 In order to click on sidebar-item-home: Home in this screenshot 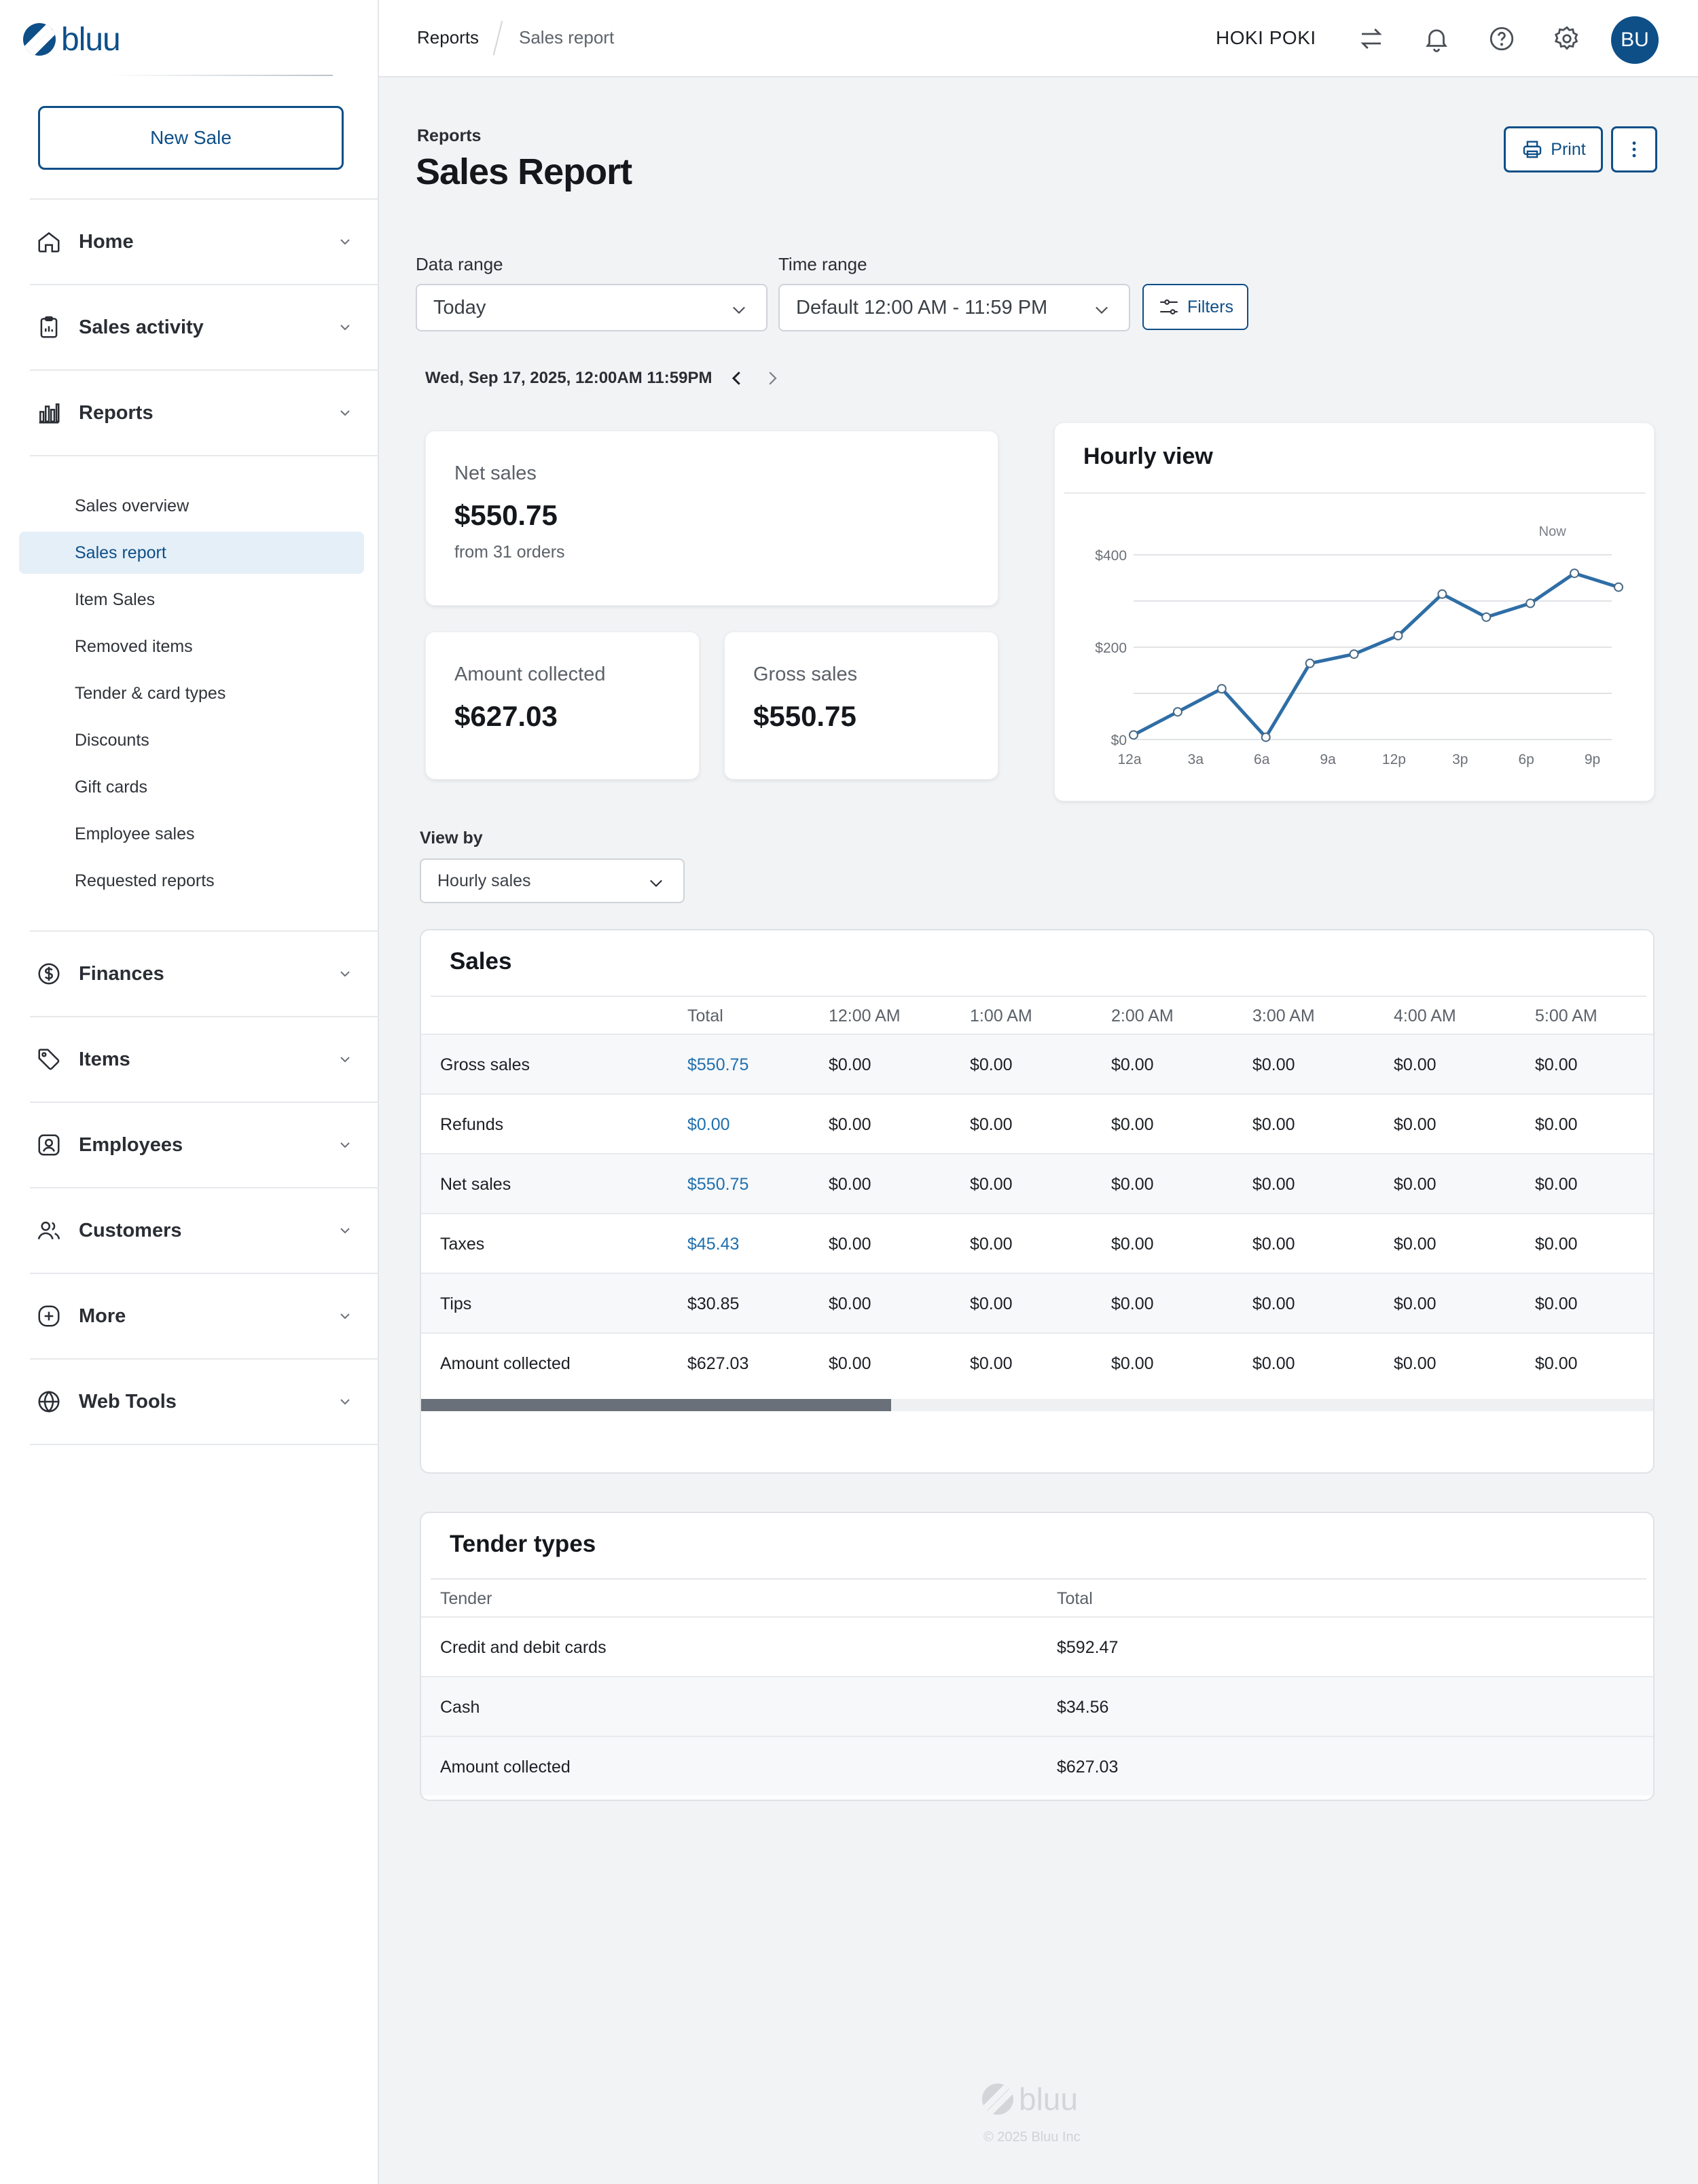, I will do `click(196, 242)`.